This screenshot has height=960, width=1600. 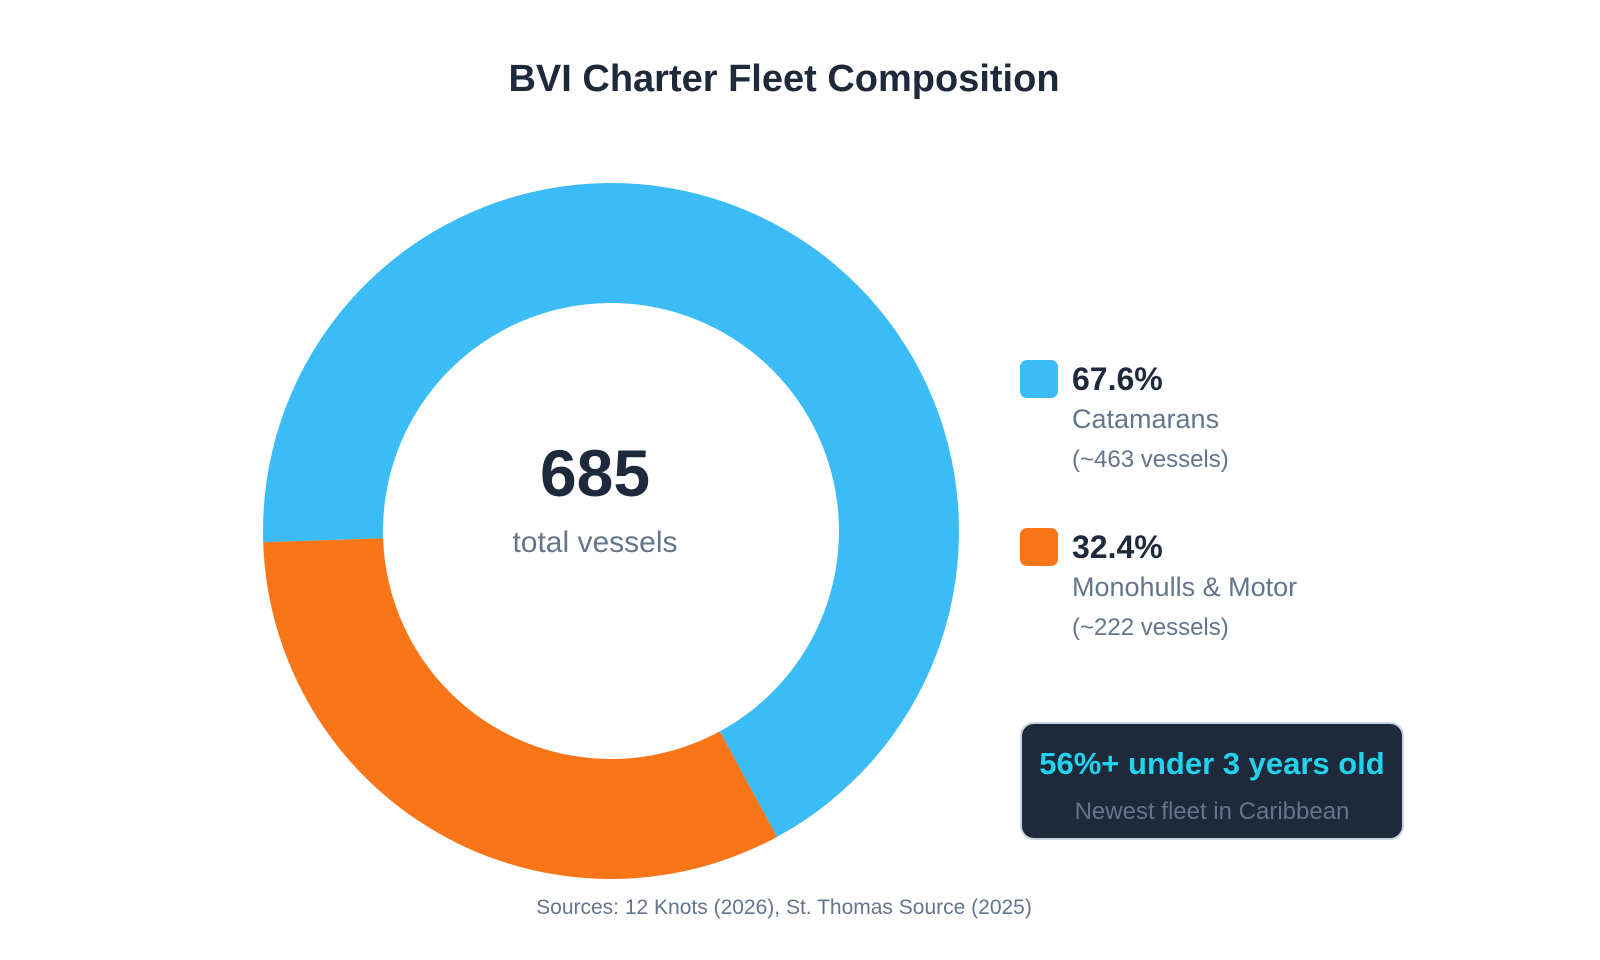 I want to click on callout-subtext: Newest fleet in Caribbean, so click(x=1212, y=811).